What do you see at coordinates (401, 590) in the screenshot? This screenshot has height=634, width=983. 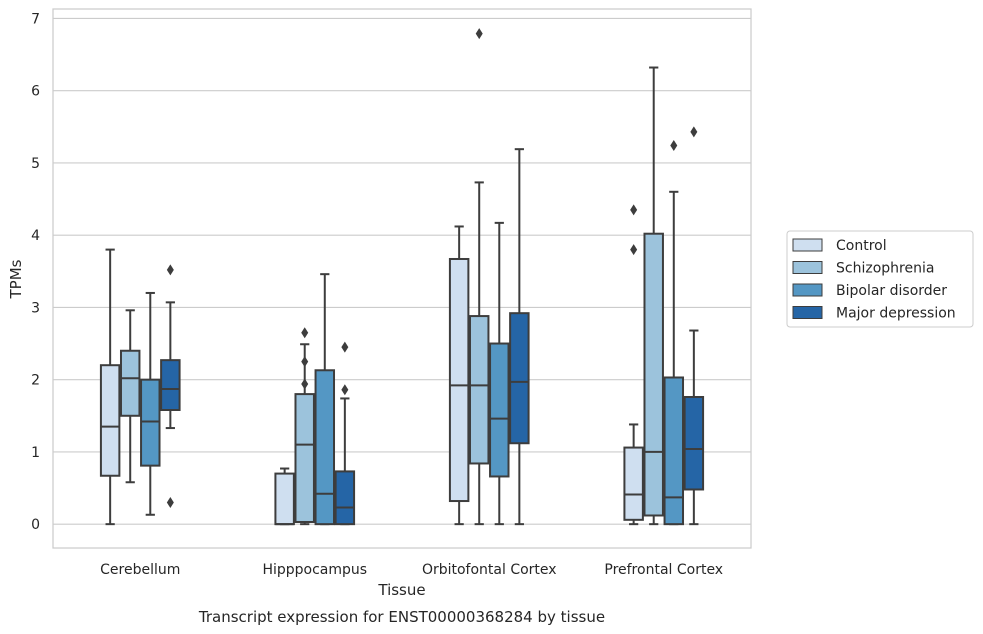 I see `x-axis-title: Tissue` at bounding box center [401, 590].